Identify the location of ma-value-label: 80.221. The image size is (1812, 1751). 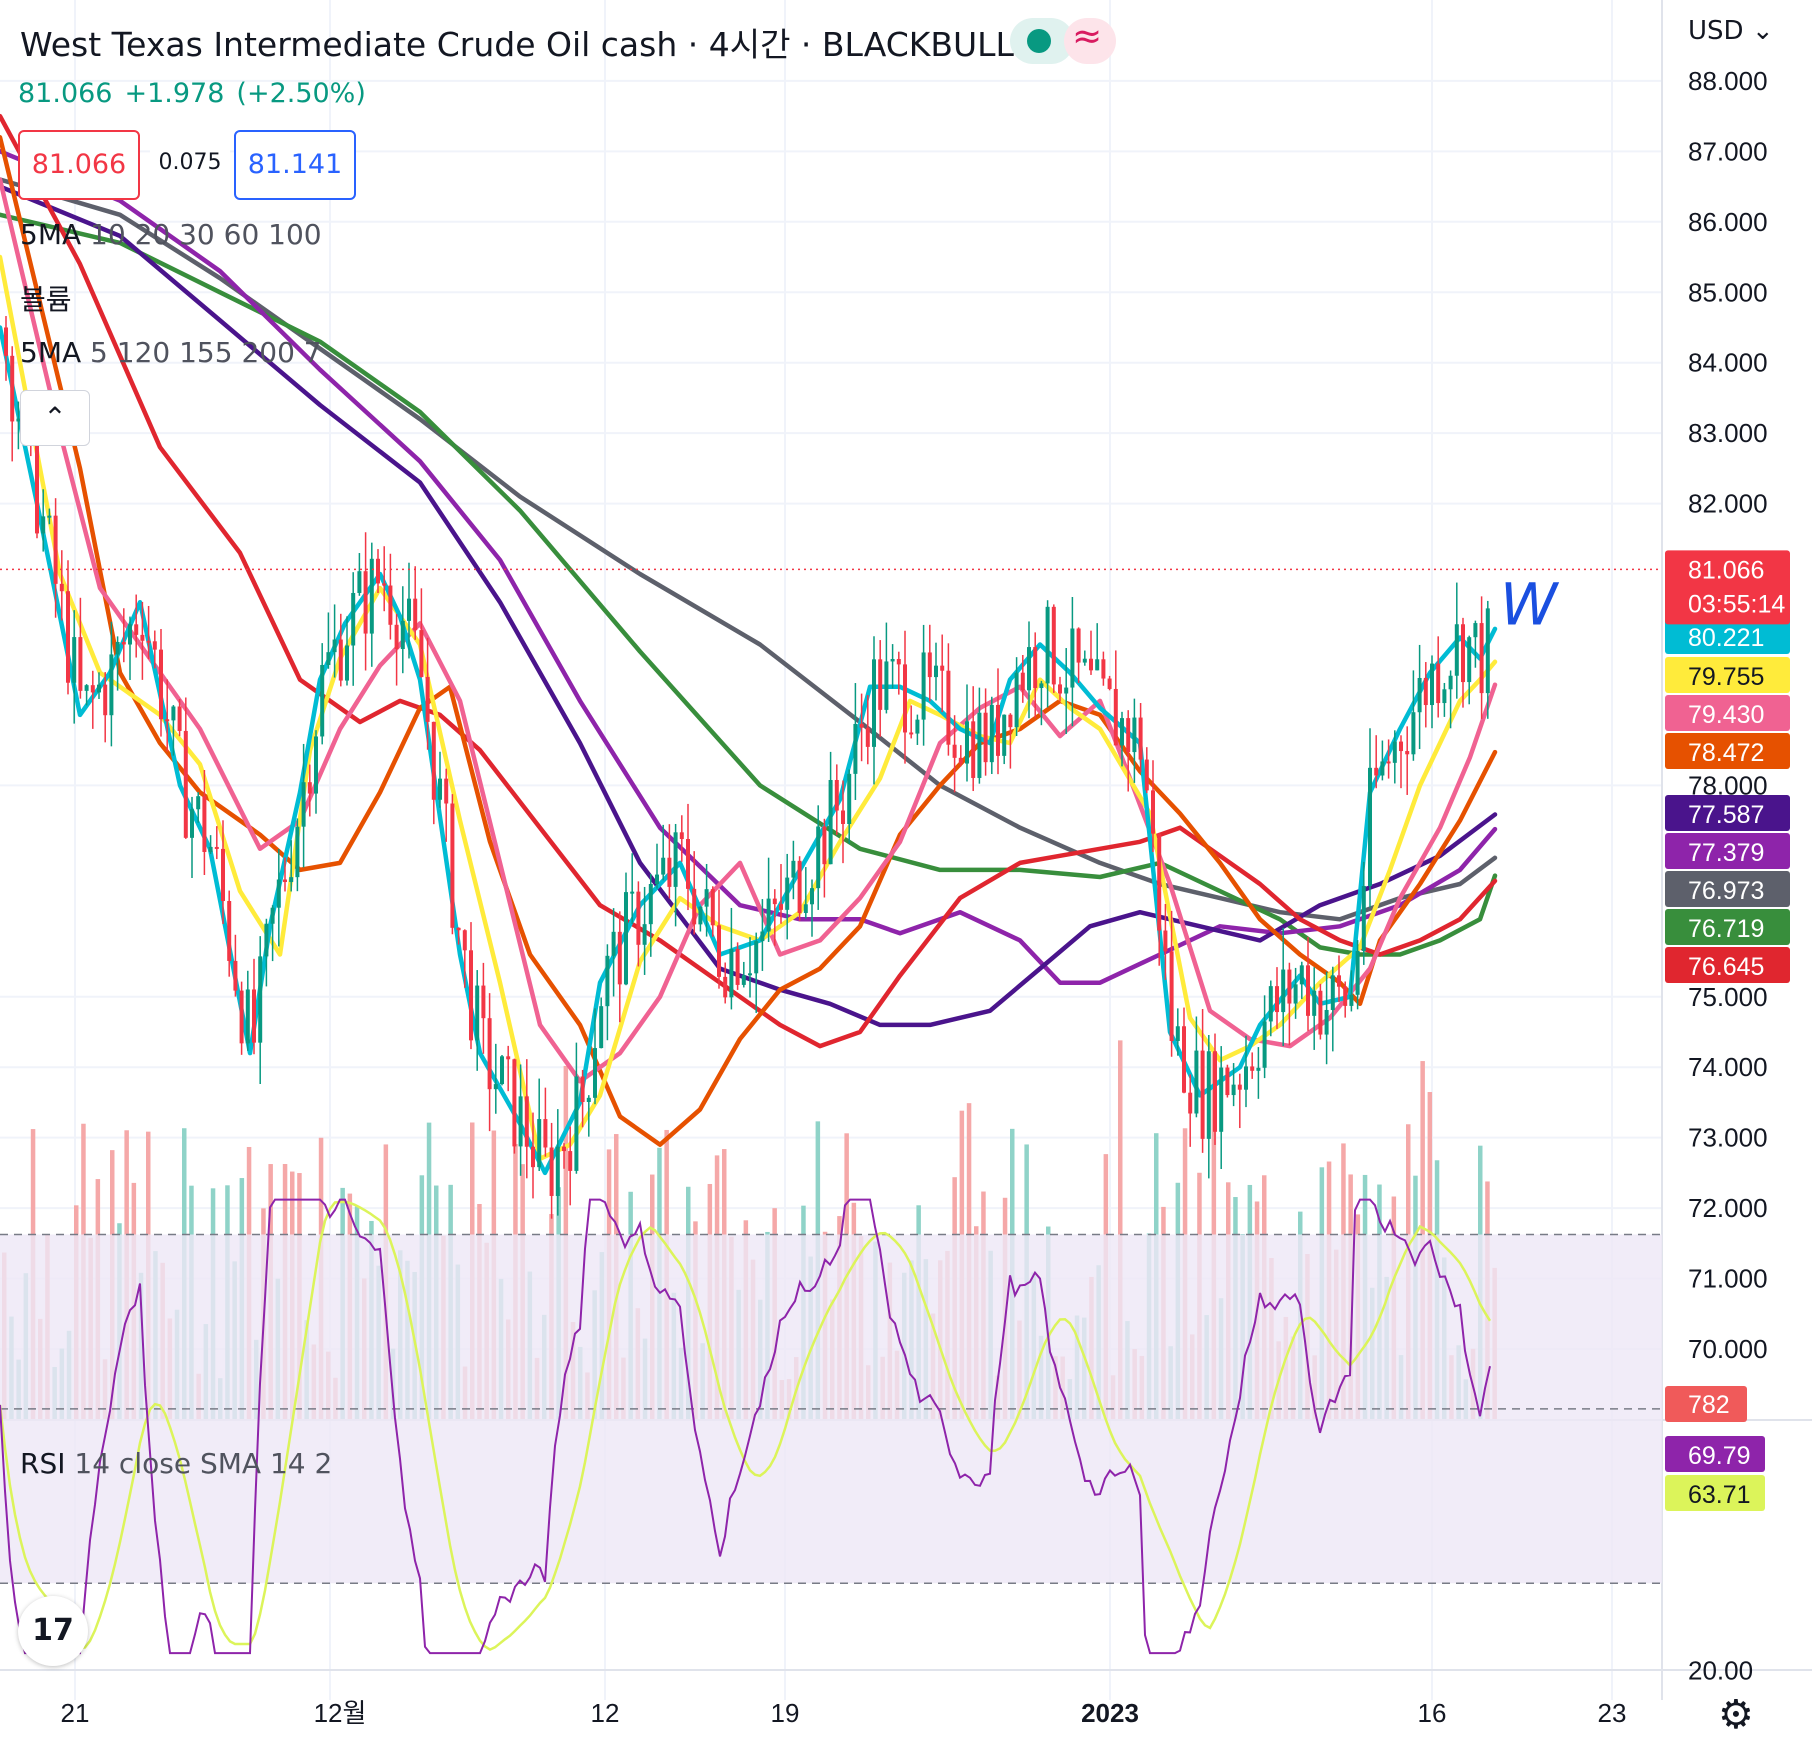
(1726, 638).